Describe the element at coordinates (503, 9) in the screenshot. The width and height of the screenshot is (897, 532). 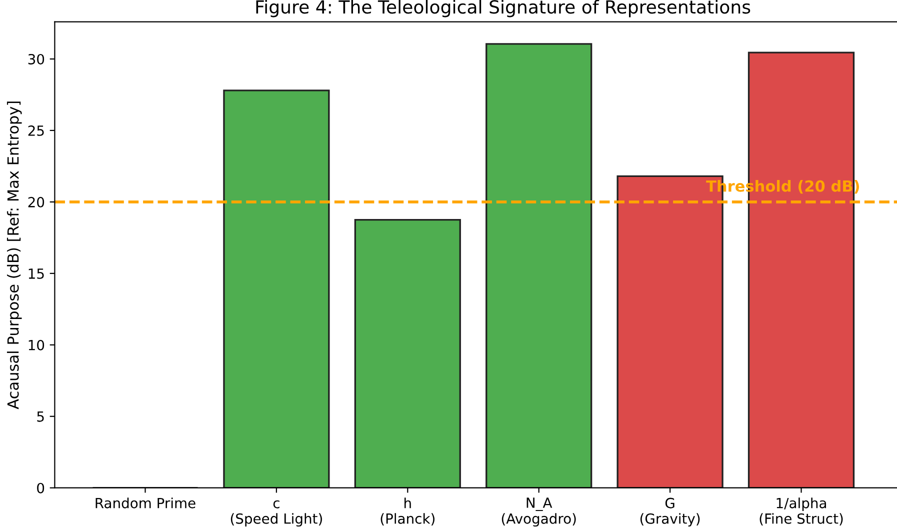
I see `chart-title: Figure 4: The Teleological Signature of Representations` at that location.